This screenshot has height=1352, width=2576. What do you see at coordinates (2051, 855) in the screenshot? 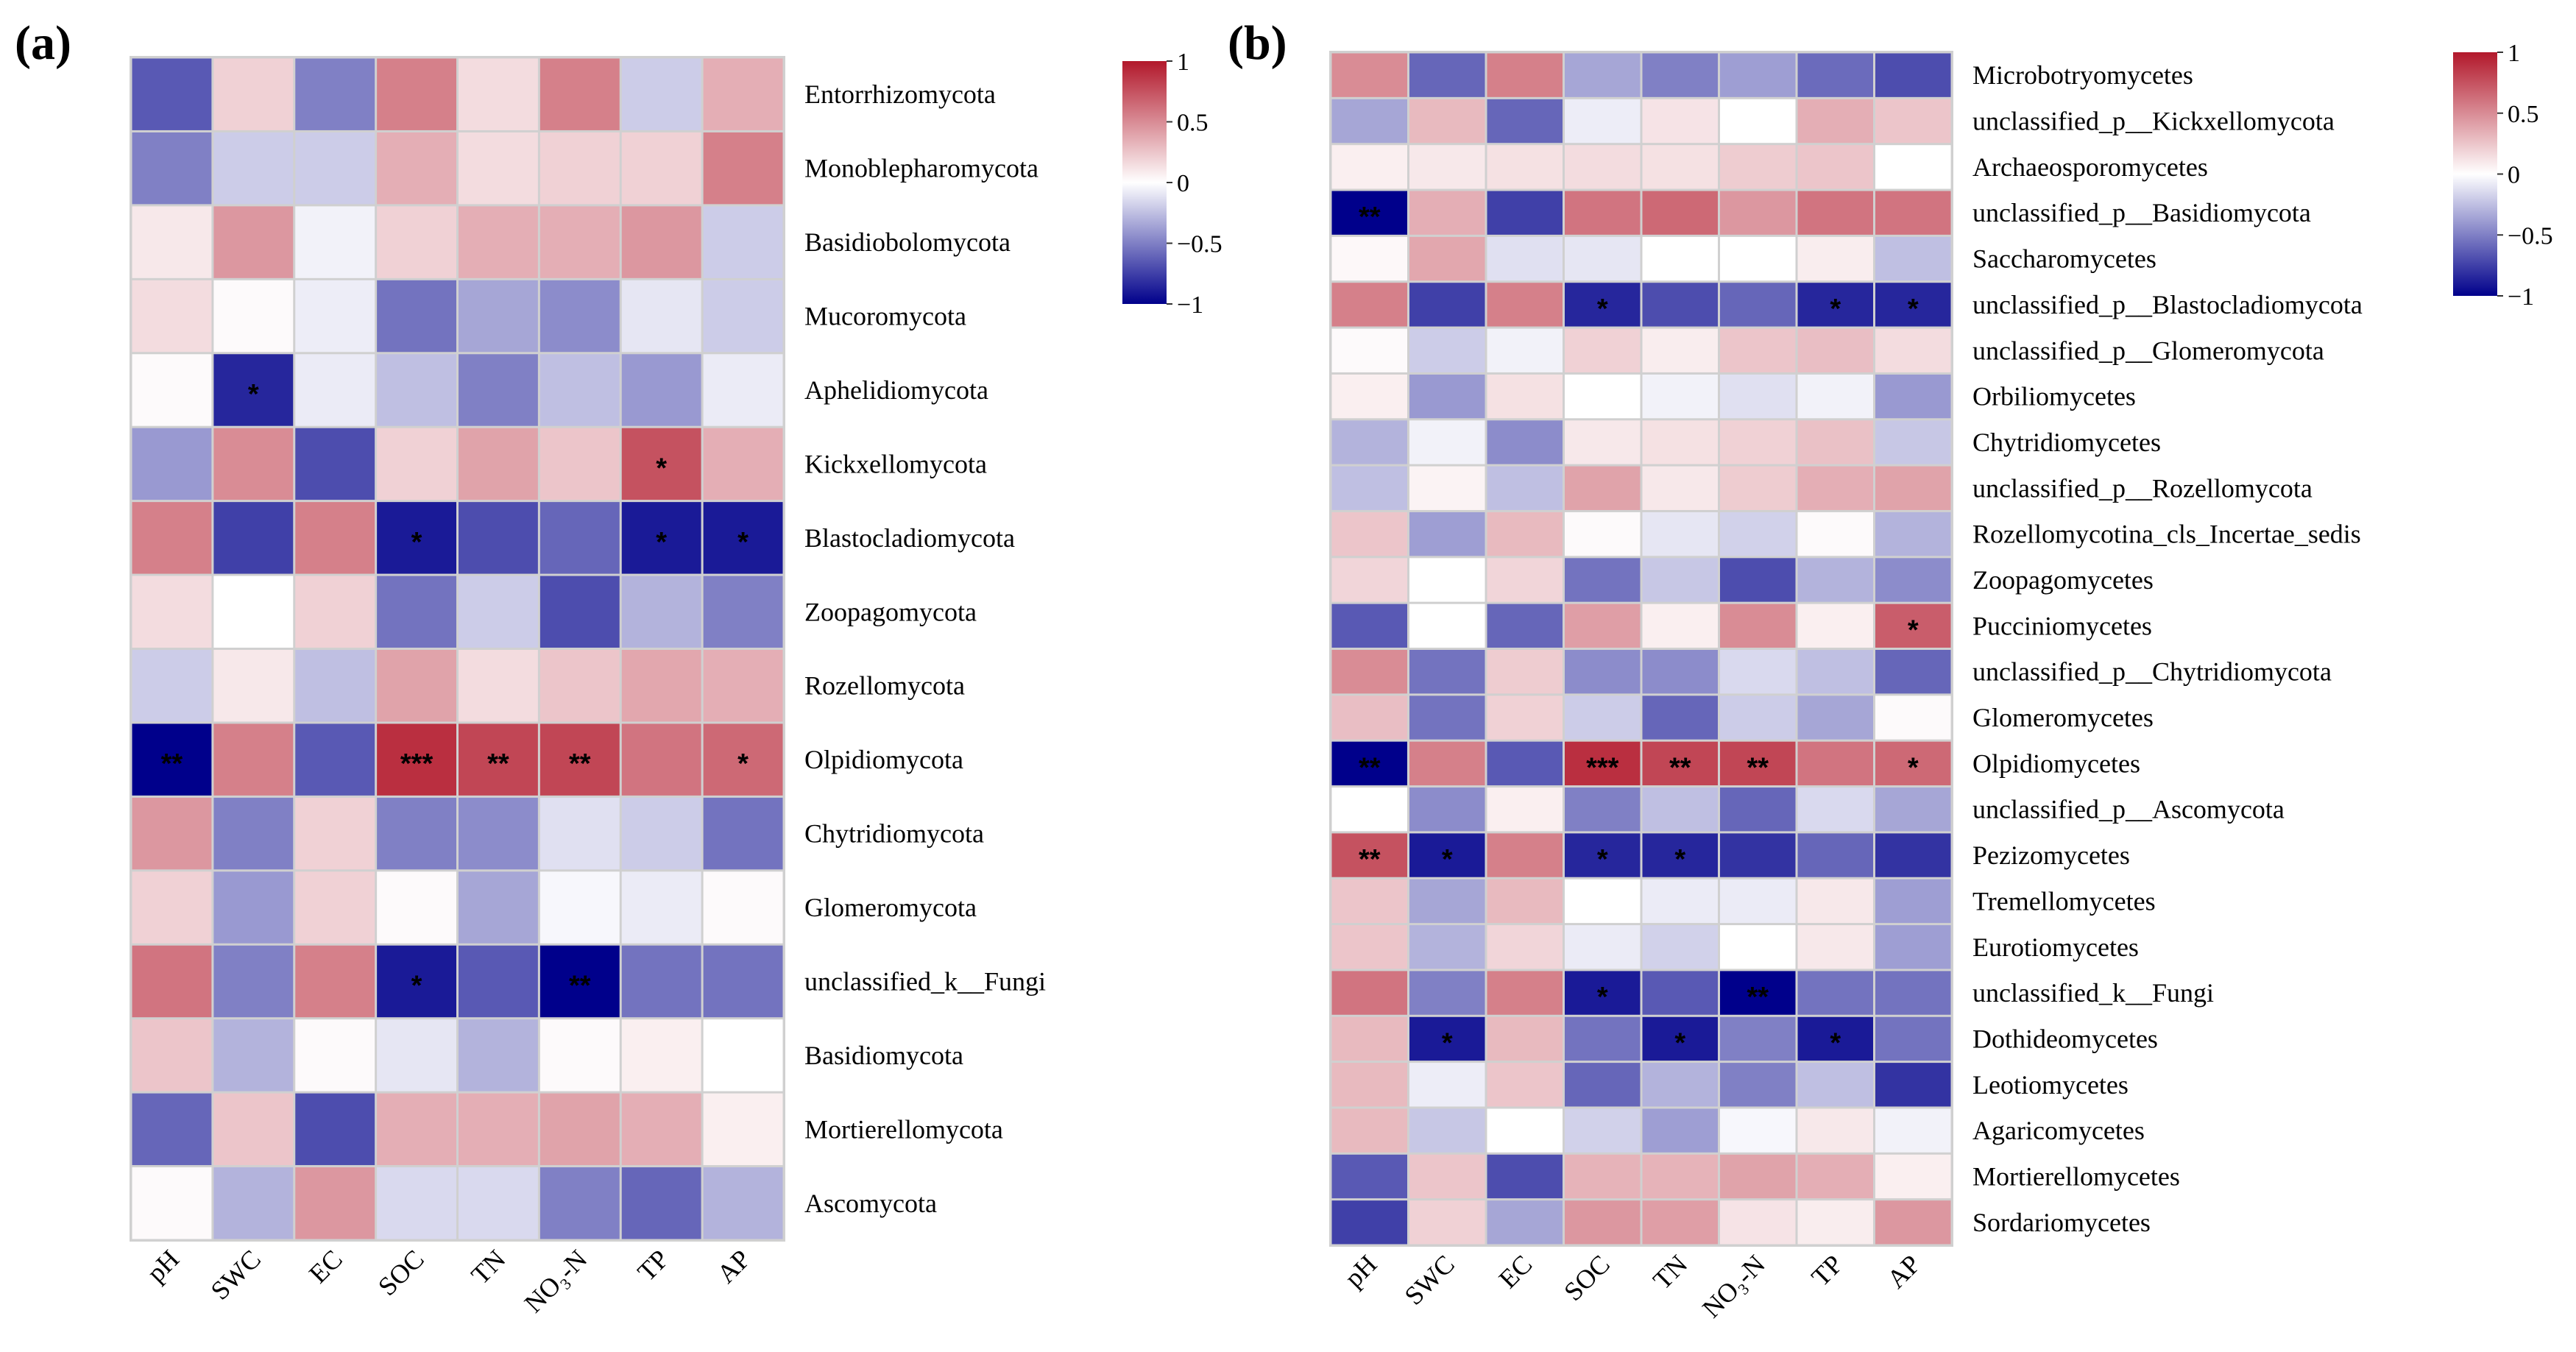
I see `row-label: Pezizomycetes` at bounding box center [2051, 855].